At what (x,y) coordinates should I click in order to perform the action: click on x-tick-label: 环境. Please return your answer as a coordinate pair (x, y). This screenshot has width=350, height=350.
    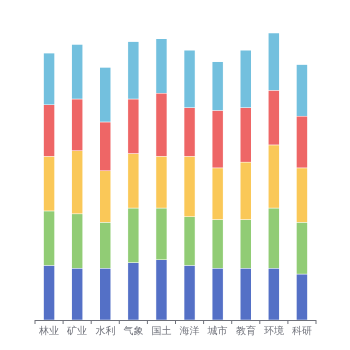
    Looking at the image, I should click on (274, 331).